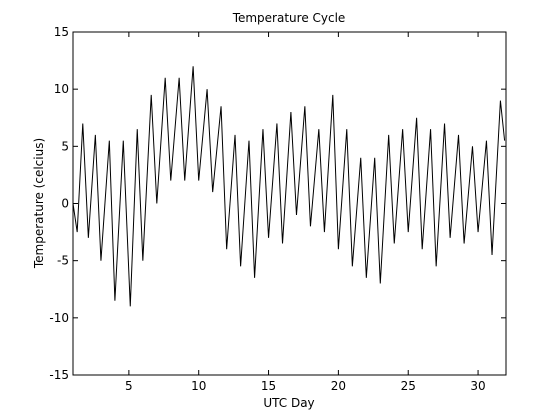 The image size is (560, 420). What do you see at coordinates (61, 32) in the screenshot?
I see `y-tick-label: 15` at bounding box center [61, 32].